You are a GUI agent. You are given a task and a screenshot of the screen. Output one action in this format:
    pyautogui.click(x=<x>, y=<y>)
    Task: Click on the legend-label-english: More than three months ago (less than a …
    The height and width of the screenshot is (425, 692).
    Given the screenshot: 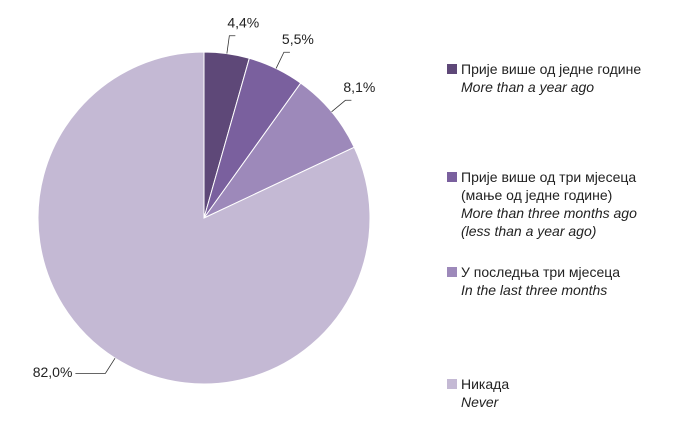 What is the action you would take?
    pyautogui.click(x=549, y=222)
    